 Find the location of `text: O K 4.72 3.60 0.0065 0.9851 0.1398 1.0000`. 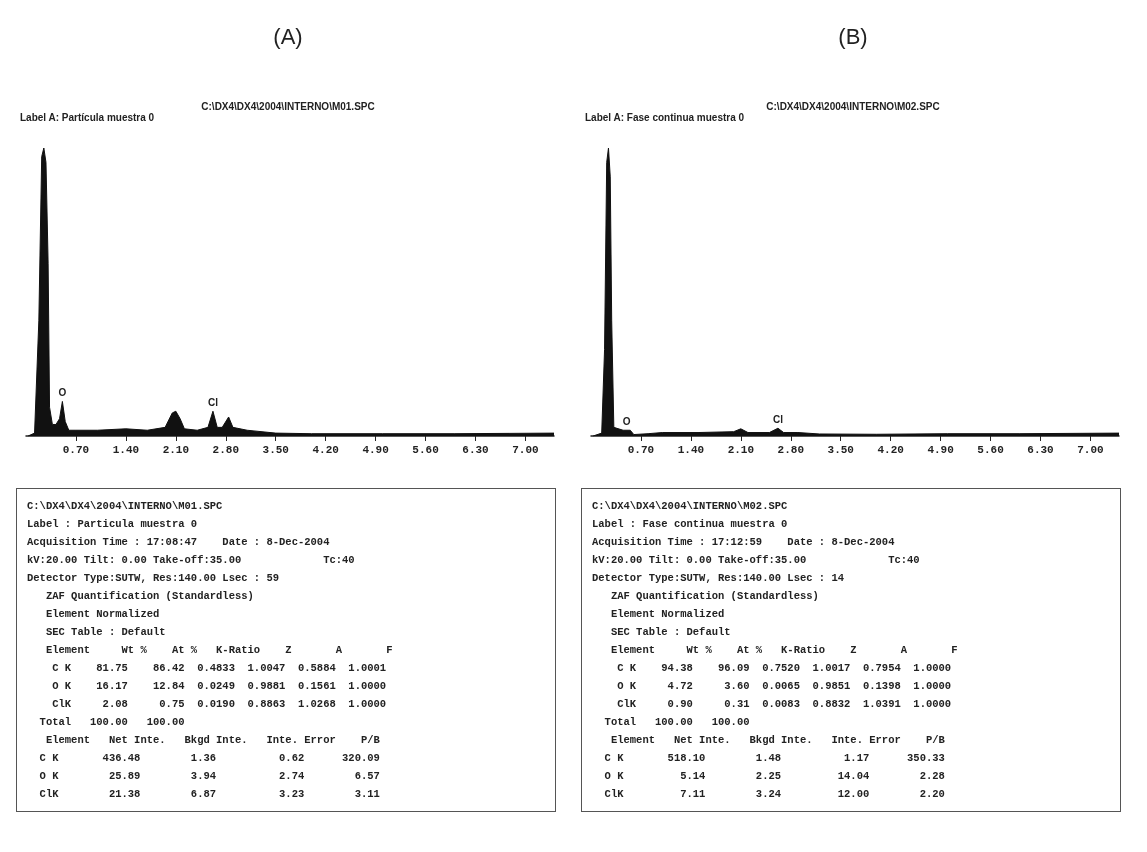

text: O K 4.72 3.60 0.0065 0.9851 0.1398 1.0000 is located at coordinates (784, 686).